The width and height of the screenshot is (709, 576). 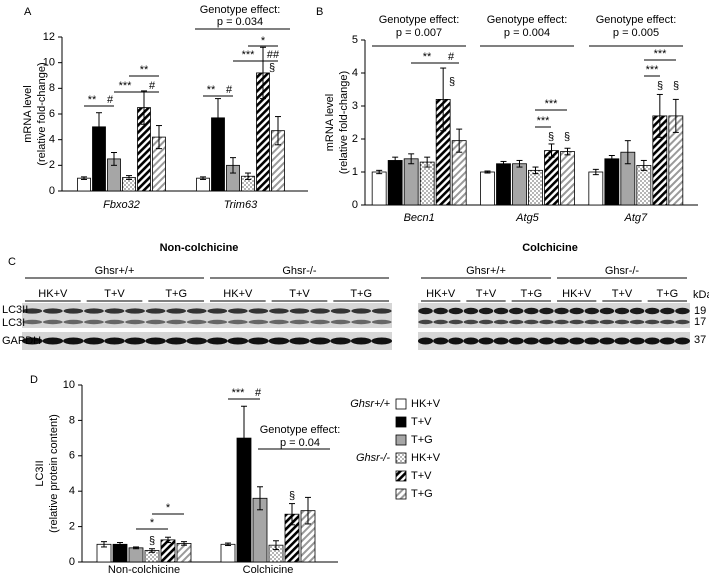 What do you see at coordinates (121, 205) in the screenshot?
I see `x-tick-label: Fbxo32` at bounding box center [121, 205].